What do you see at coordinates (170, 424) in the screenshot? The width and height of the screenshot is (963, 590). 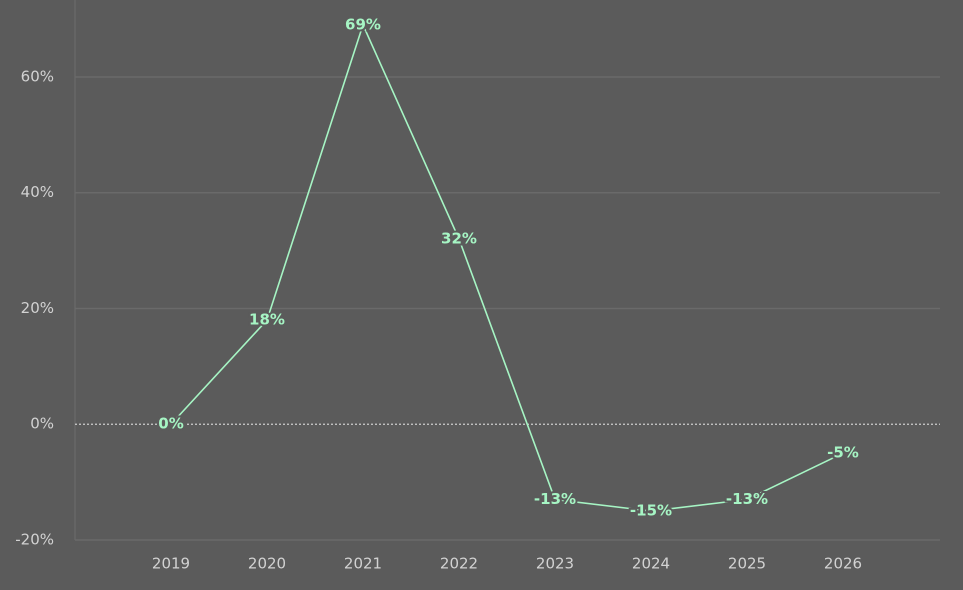 I see `data-label: 0%` at bounding box center [170, 424].